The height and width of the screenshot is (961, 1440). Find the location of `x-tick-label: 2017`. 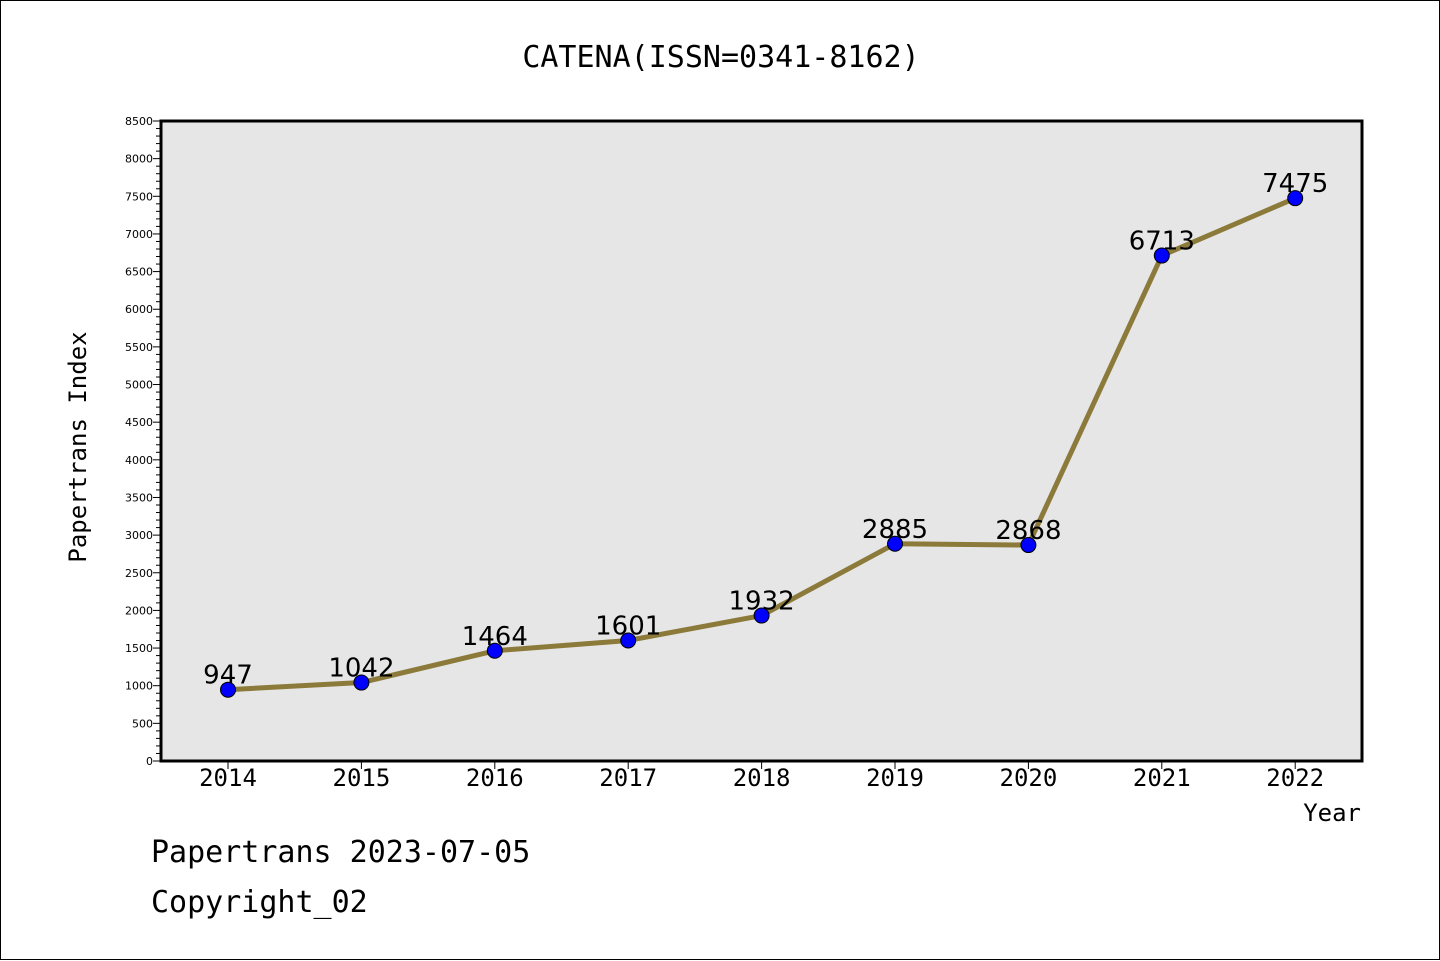

x-tick-label: 2017 is located at coordinates (628, 778).